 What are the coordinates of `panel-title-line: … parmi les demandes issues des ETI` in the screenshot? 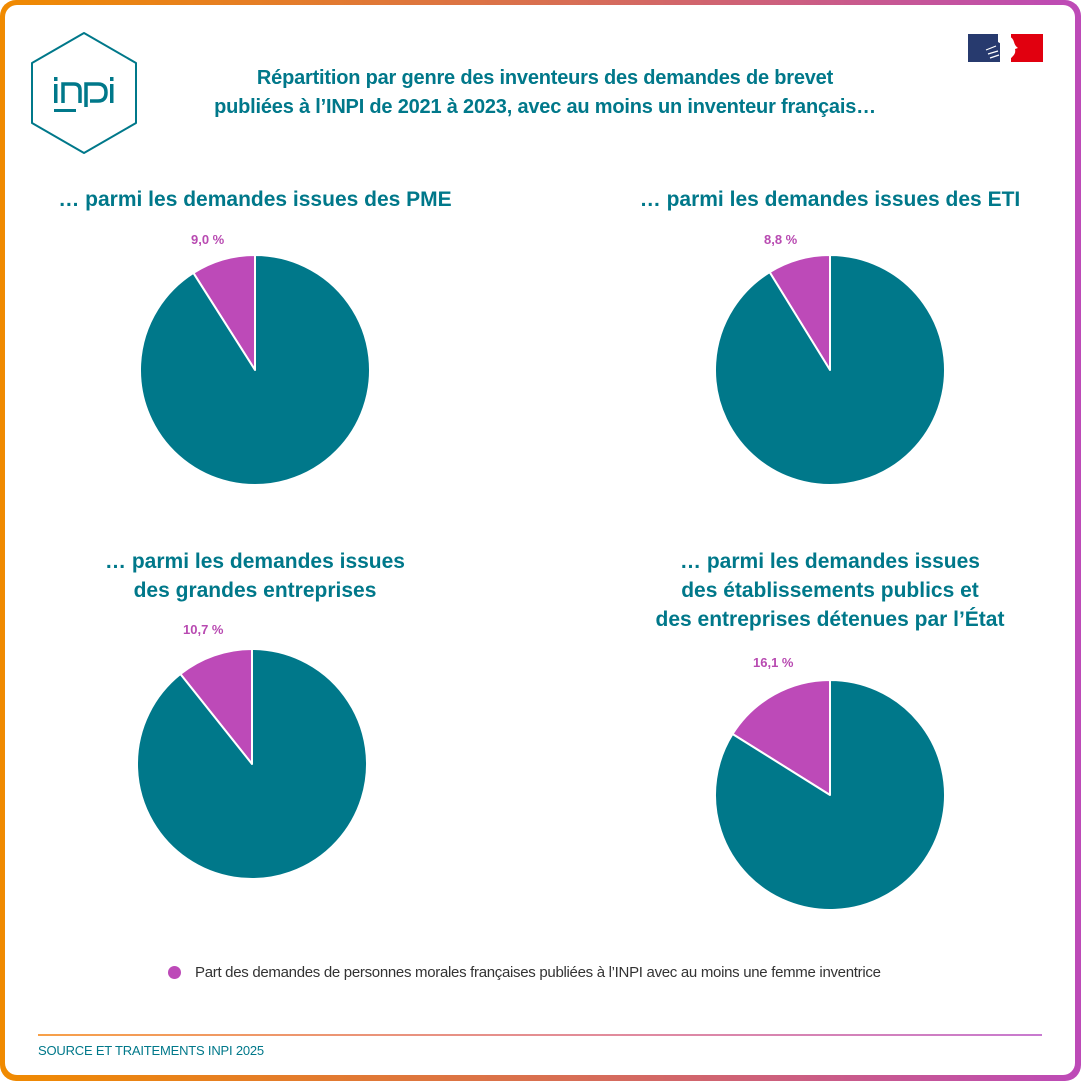 It's located at (830, 199).